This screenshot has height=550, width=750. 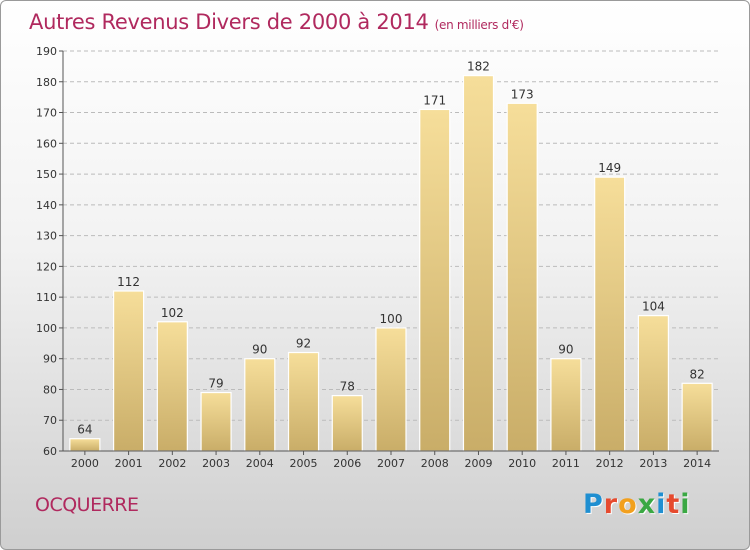 What do you see at coordinates (628, 504) in the screenshot?
I see `logo-letter: o` at bounding box center [628, 504].